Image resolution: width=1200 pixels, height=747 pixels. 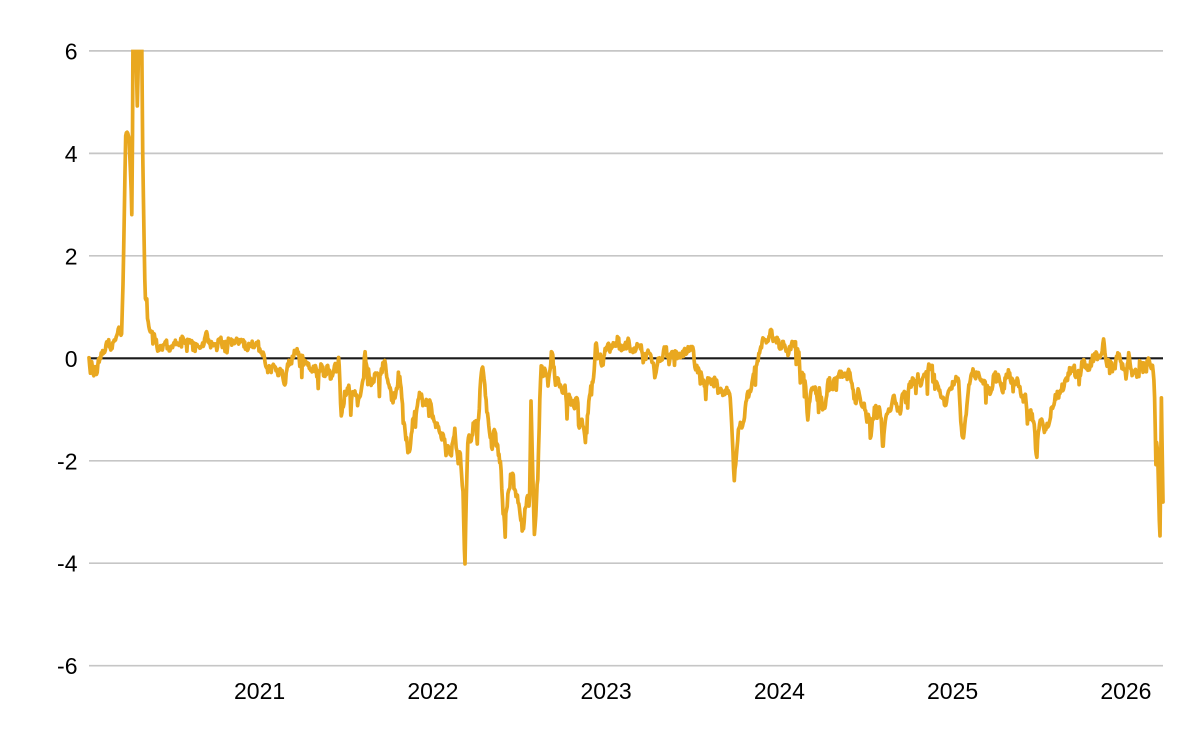 I want to click on svg-text: 4, so click(x=71, y=154).